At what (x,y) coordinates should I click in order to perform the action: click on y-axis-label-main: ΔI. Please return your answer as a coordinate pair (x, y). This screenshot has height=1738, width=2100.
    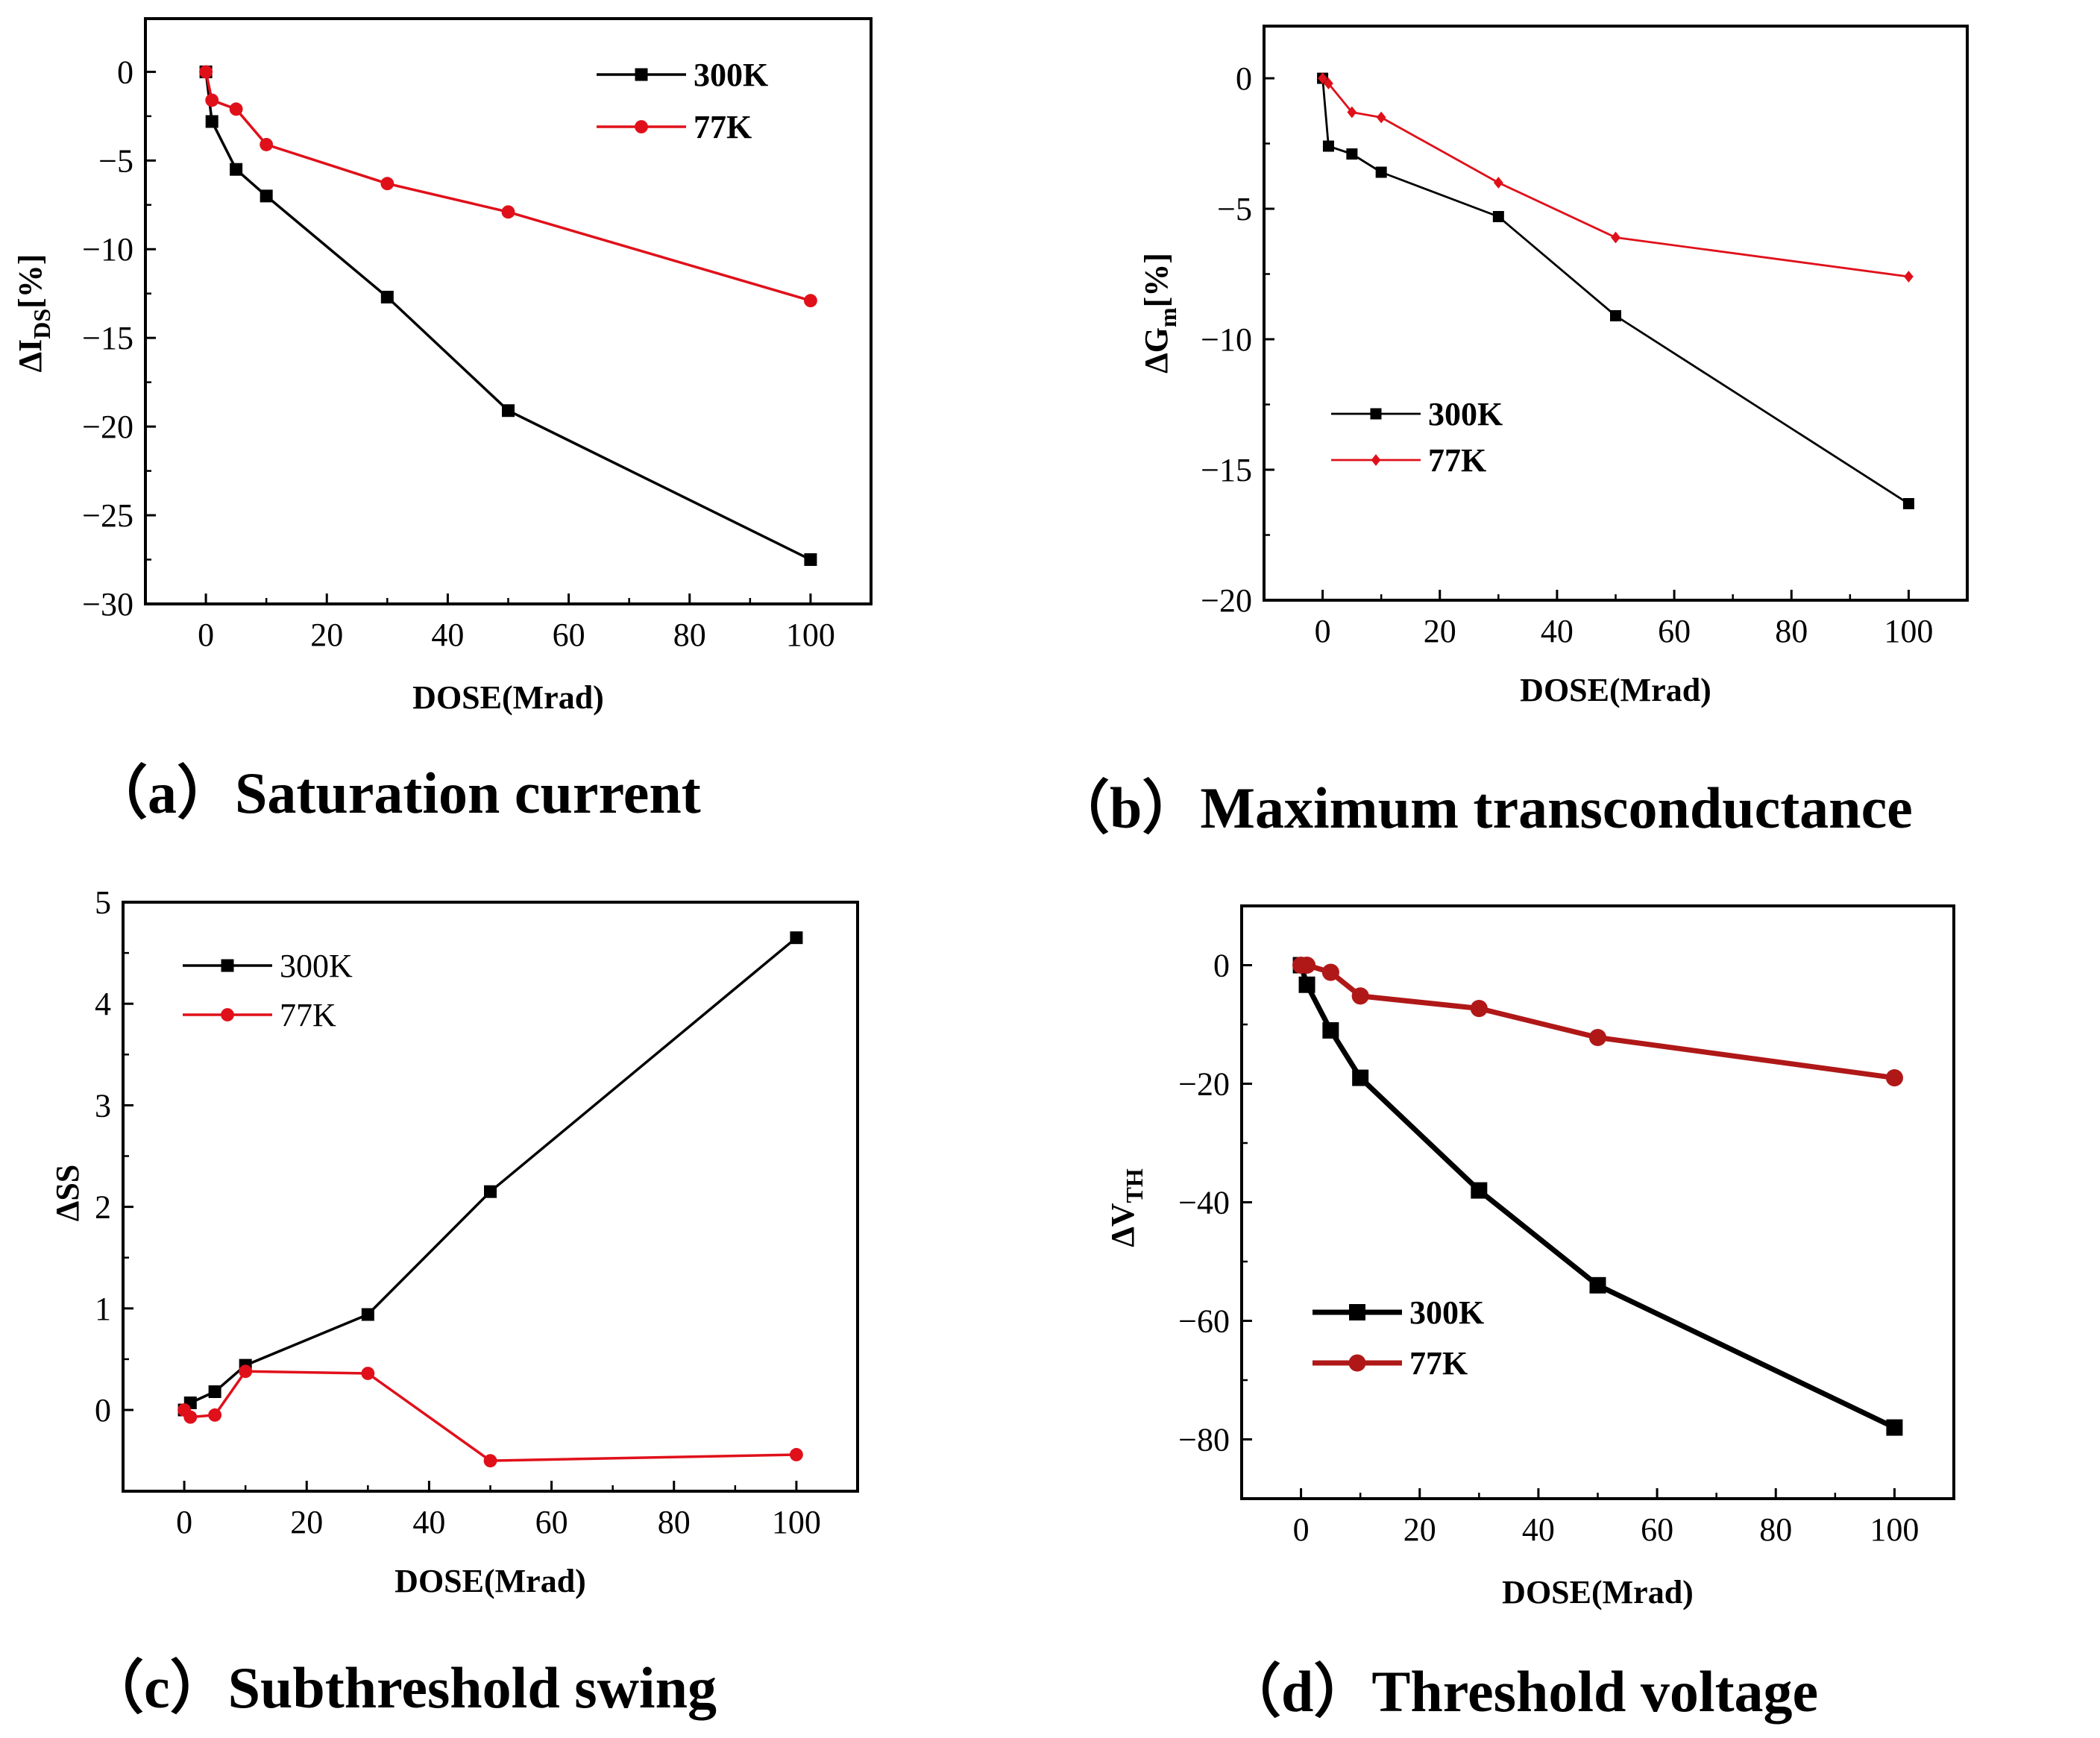
    Looking at the image, I should click on (30, 356).